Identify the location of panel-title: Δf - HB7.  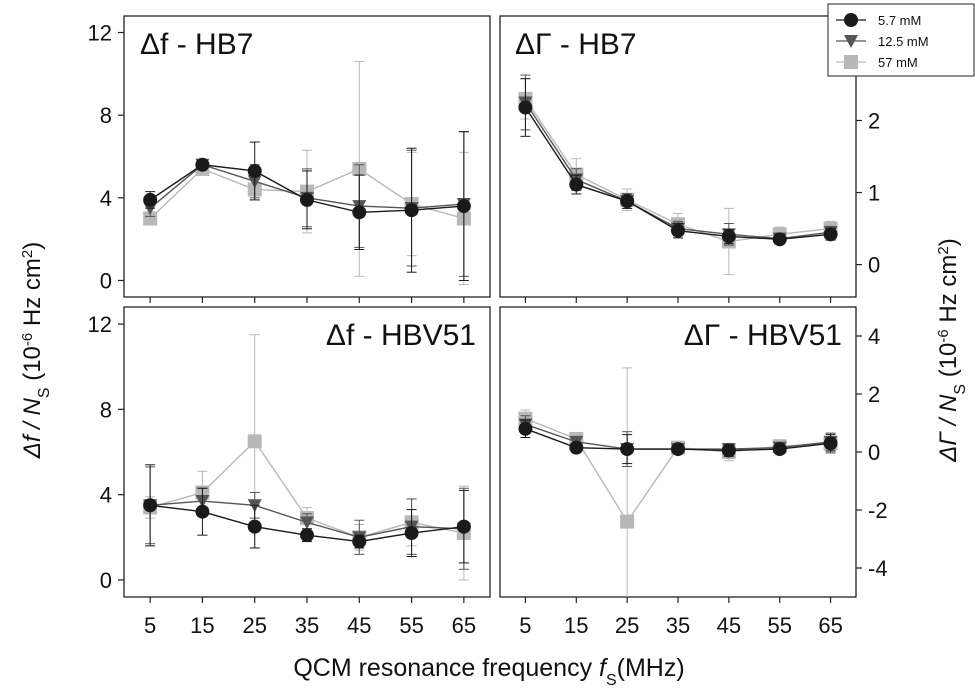
(196, 44).